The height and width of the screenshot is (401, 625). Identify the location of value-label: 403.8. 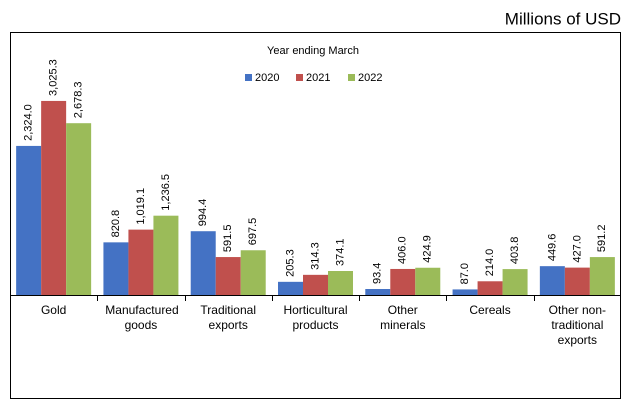
(515, 251).